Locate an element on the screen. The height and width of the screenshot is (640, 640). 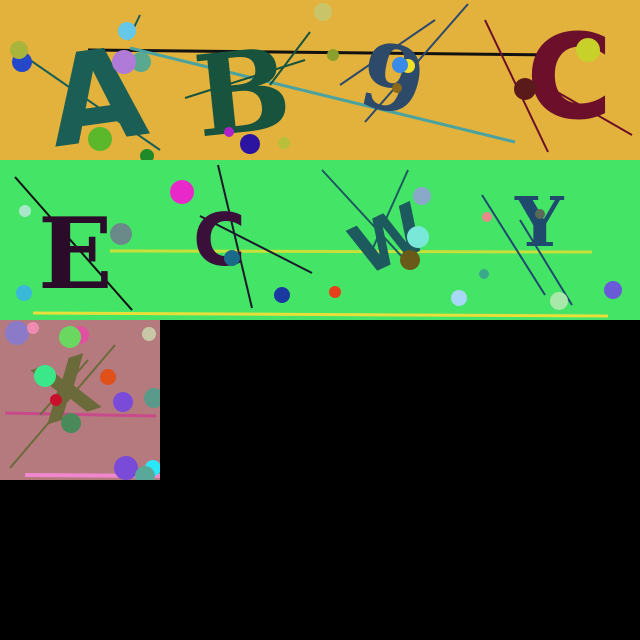
captcha-tile-bottom: X is located at coordinates (80, 400).